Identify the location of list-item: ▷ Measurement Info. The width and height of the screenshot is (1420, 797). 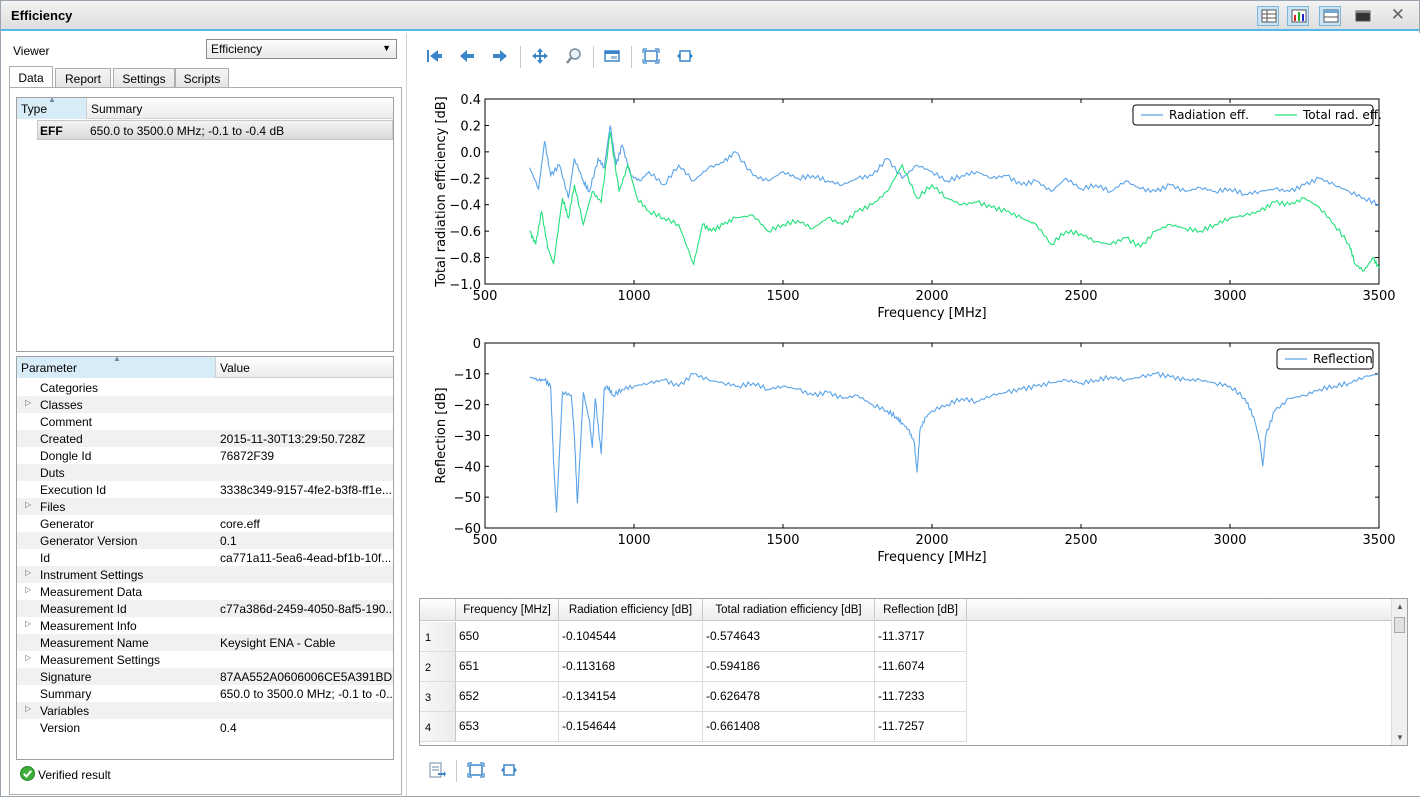
(205, 625).